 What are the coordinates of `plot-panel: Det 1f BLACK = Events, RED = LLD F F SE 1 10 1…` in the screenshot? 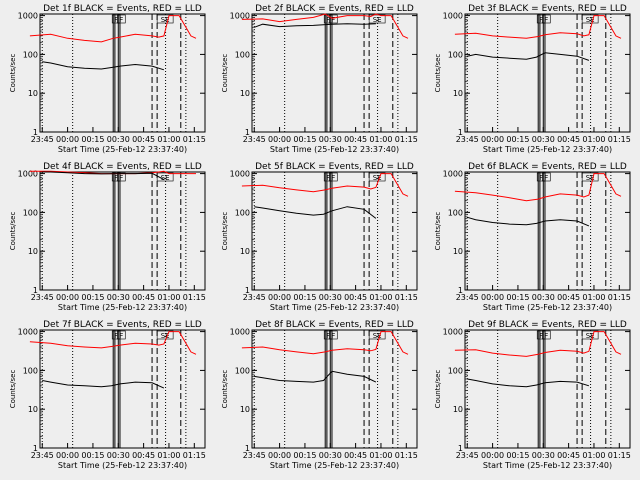 It's located at (107, 79).